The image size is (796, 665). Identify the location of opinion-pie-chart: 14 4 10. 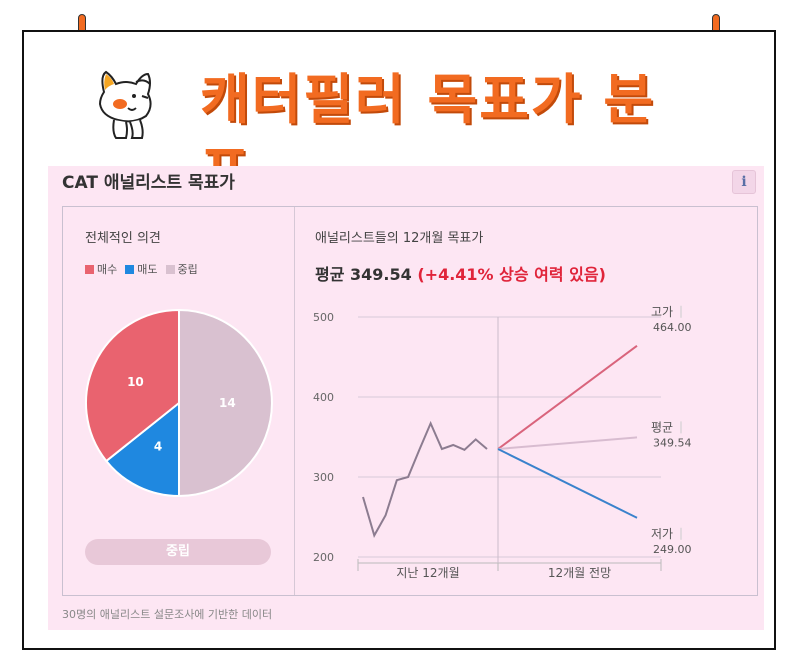
(179, 403).